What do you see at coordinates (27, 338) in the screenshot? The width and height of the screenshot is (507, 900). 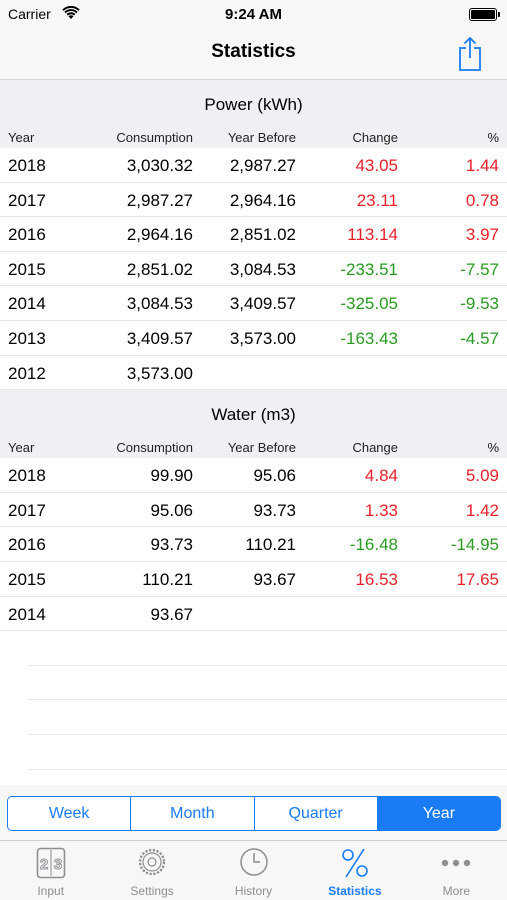 I see `cell-year: 2013` at bounding box center [27, 338].